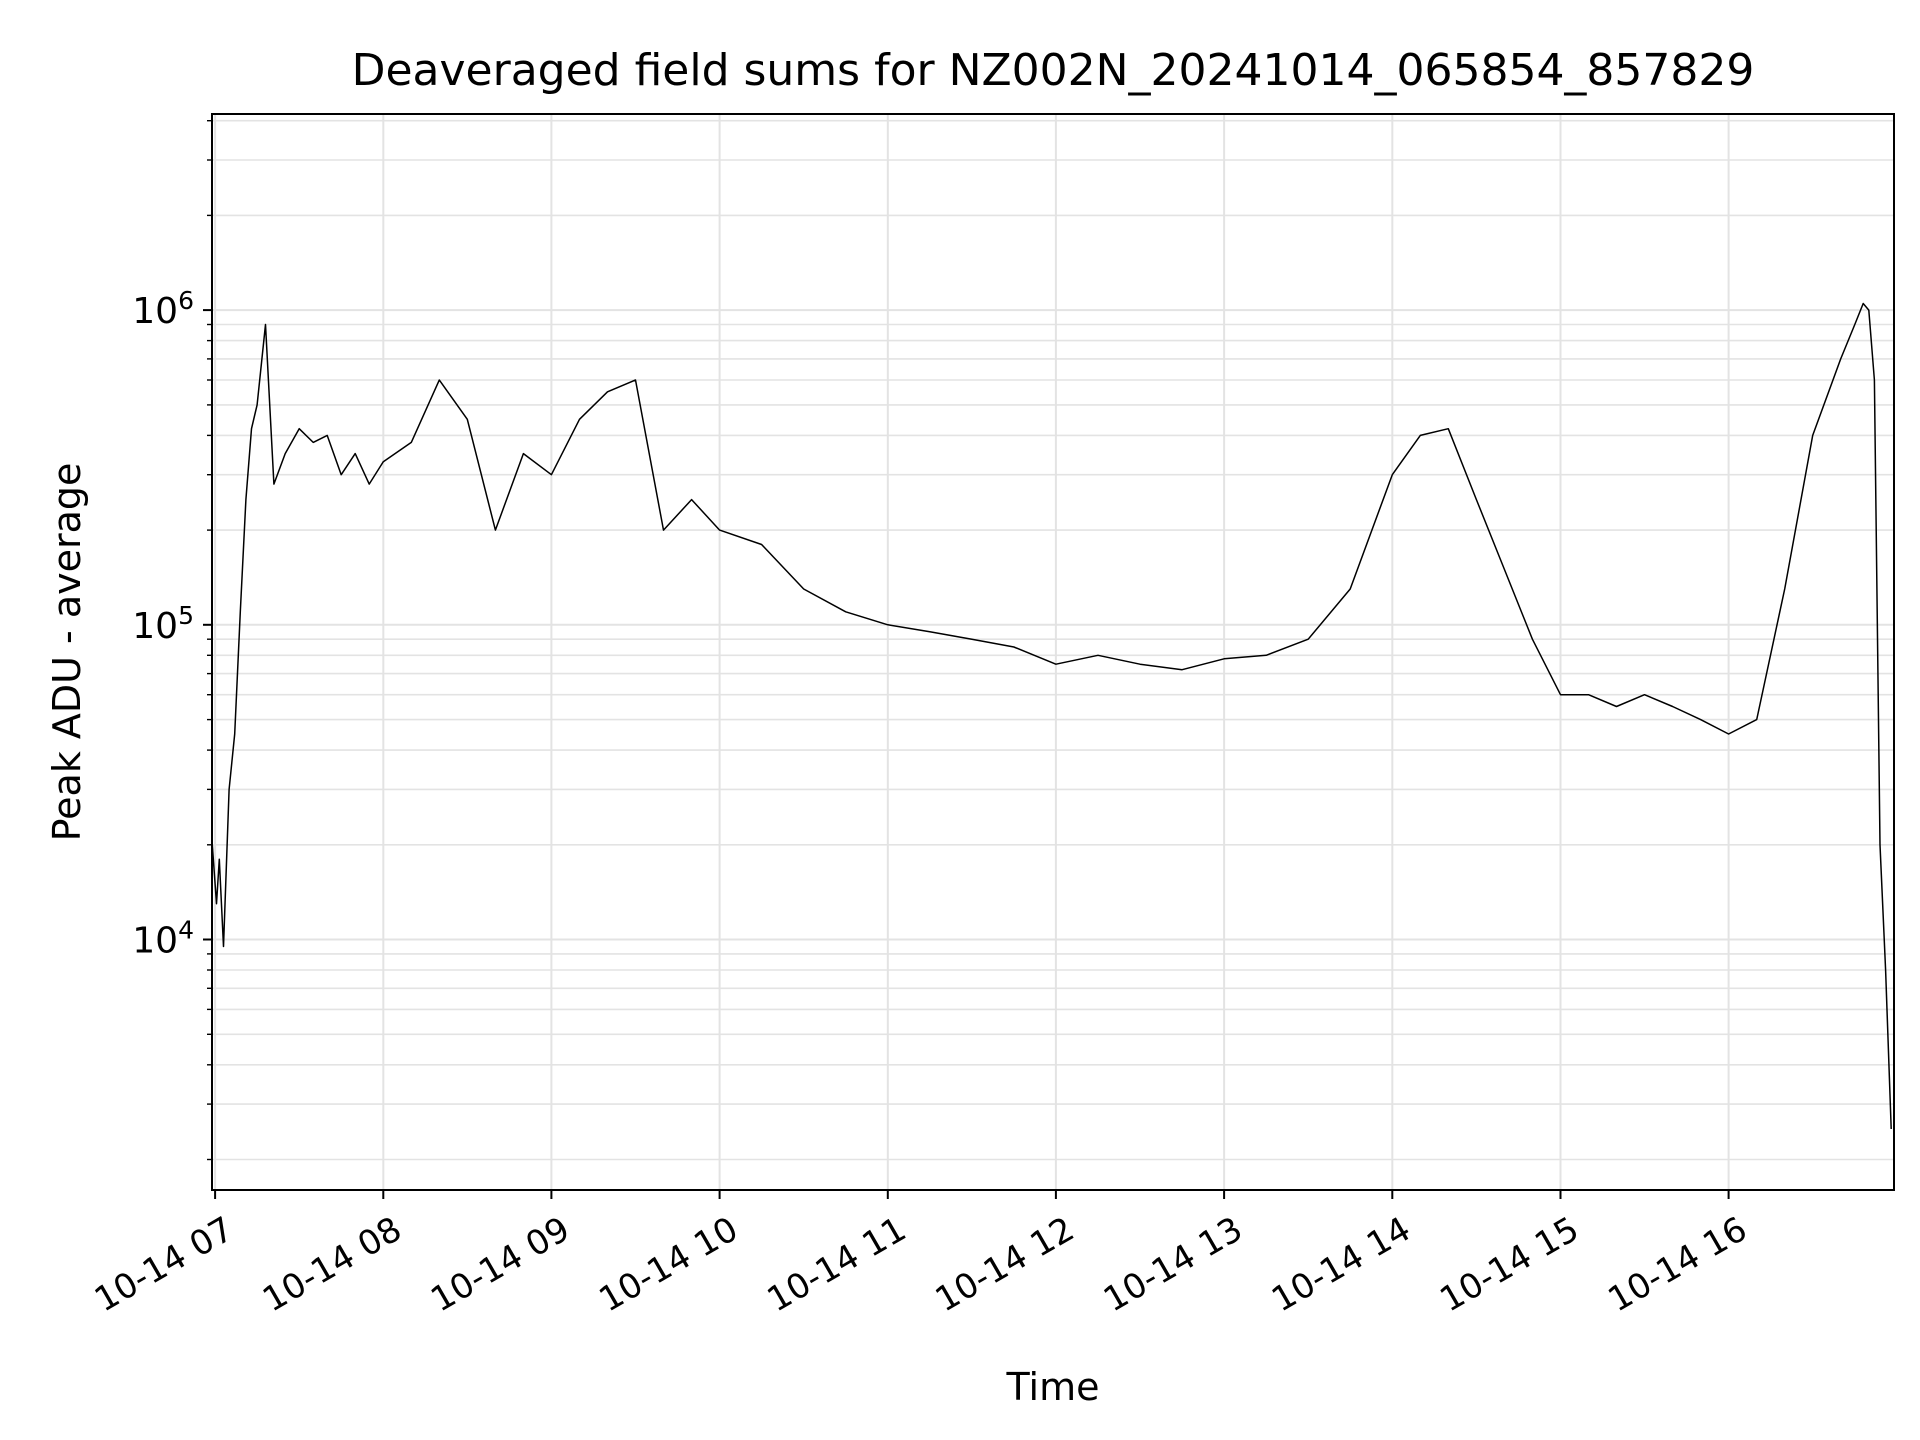 The width and height of the screenshot is (1920, 1440). What do you see at coordinates (163, 309) in the screenshot?
I see `y-tick-label: 106` at bounding box center [163, 309].